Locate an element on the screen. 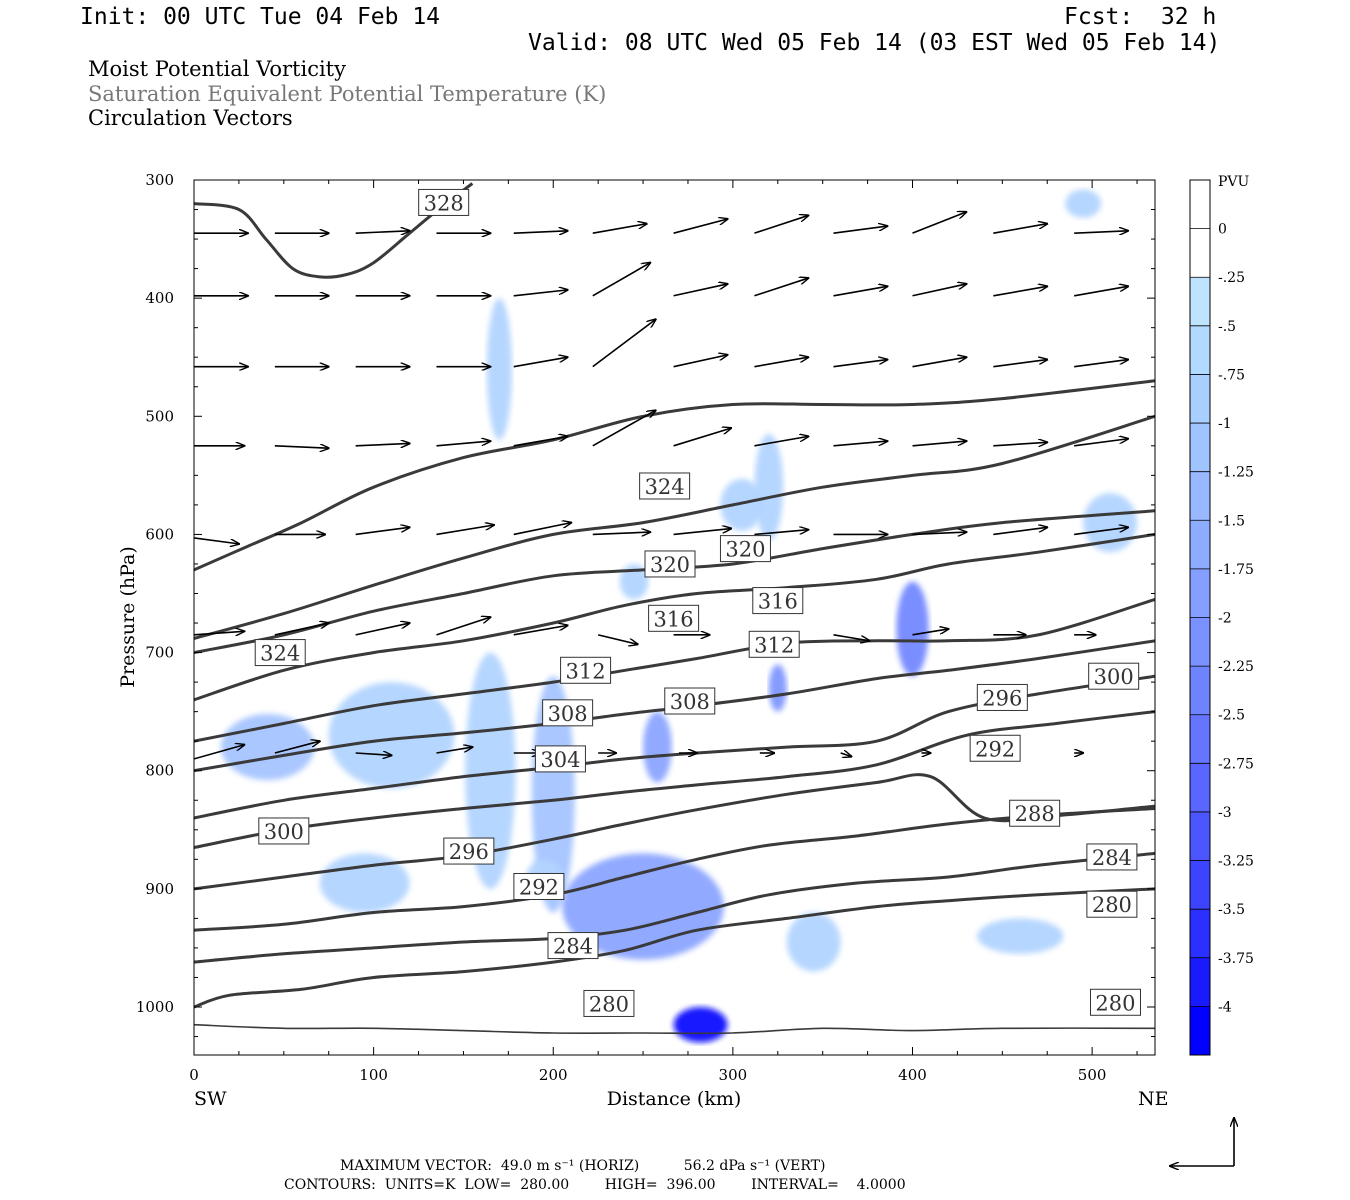  y-tick-label: 1000 is located at coordinates (155, 1007).